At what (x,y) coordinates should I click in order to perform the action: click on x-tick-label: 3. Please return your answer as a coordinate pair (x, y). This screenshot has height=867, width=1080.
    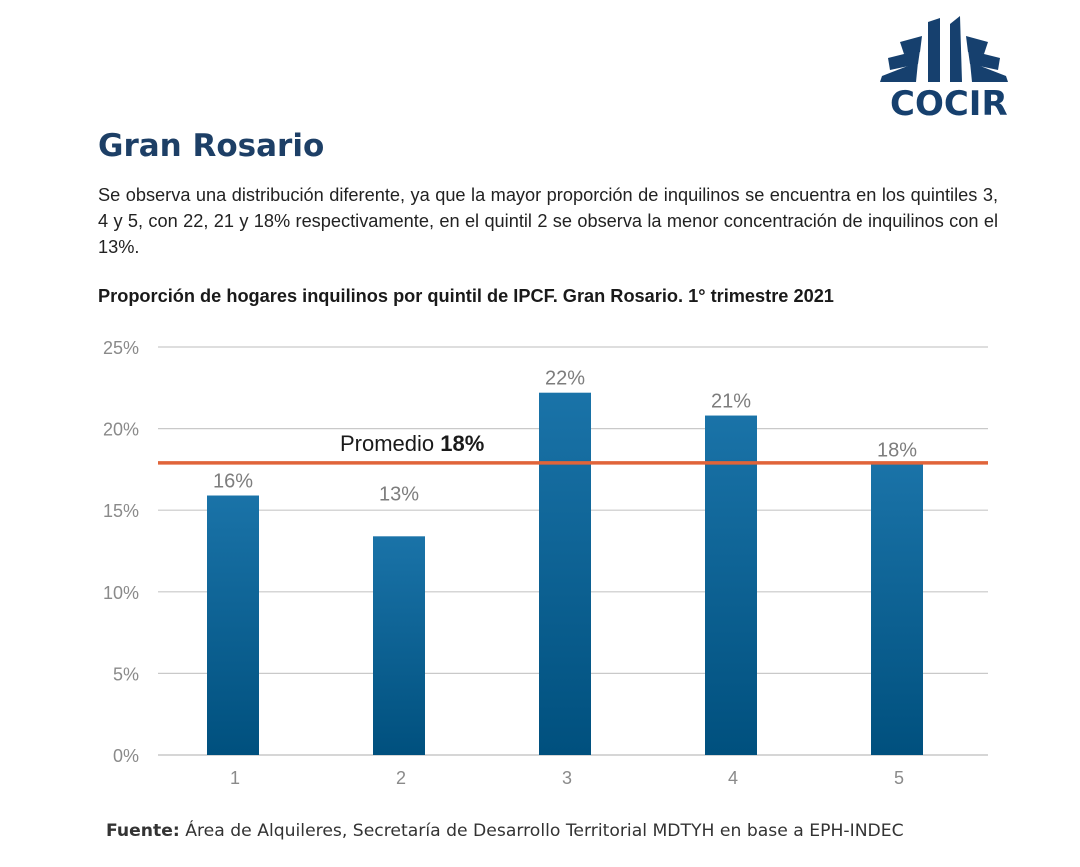
    Looking at the image, I should click on (567, 778).